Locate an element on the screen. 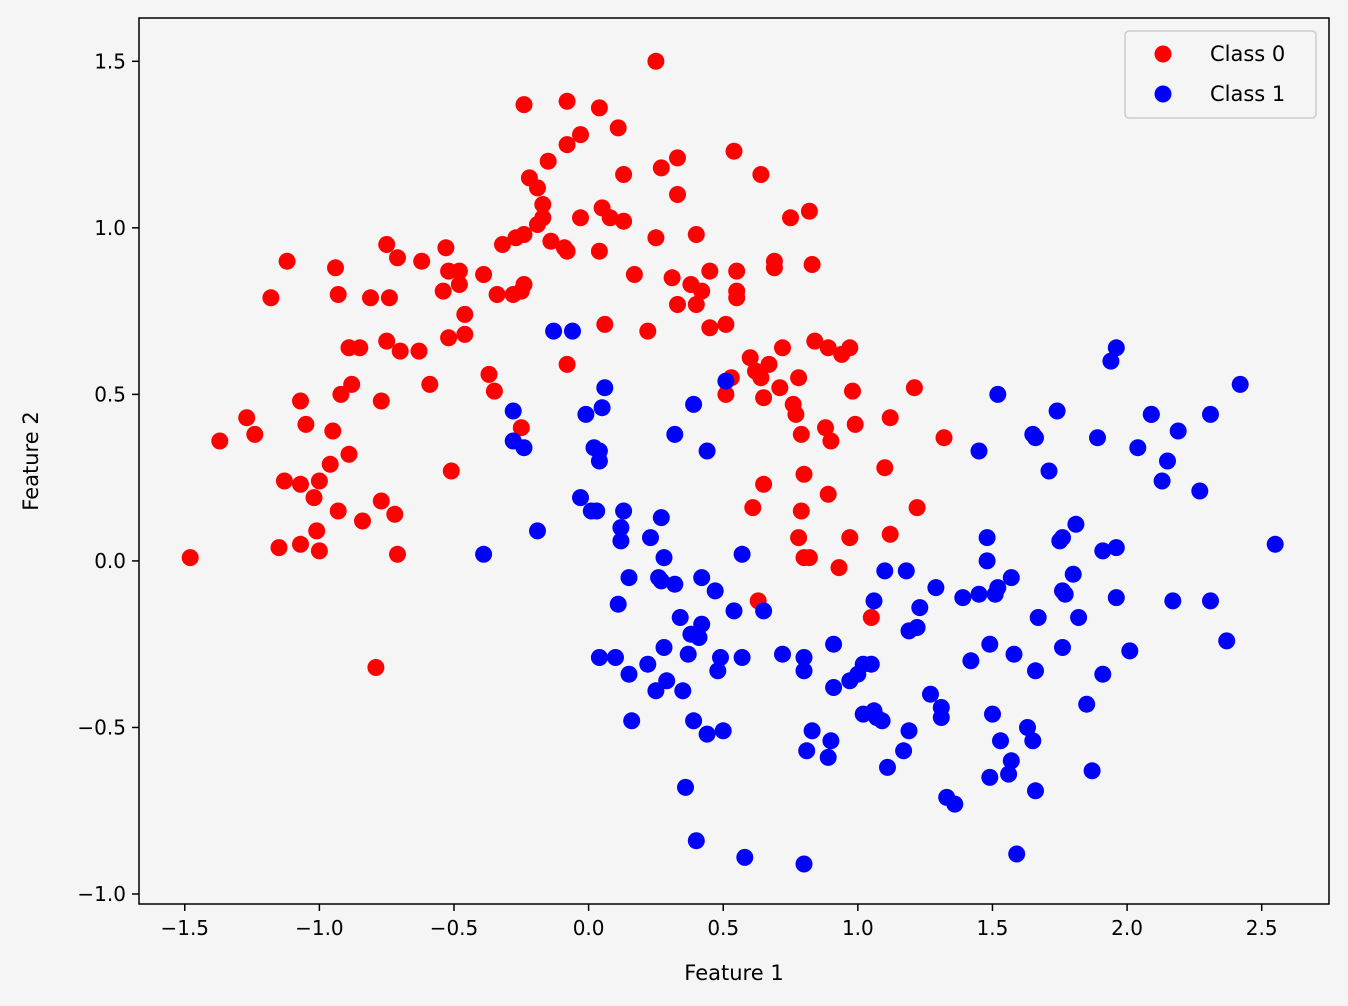 This screenshot has width=1348, height=1006. x-tick-label: 0.0 is located at coordinates (589, 928).